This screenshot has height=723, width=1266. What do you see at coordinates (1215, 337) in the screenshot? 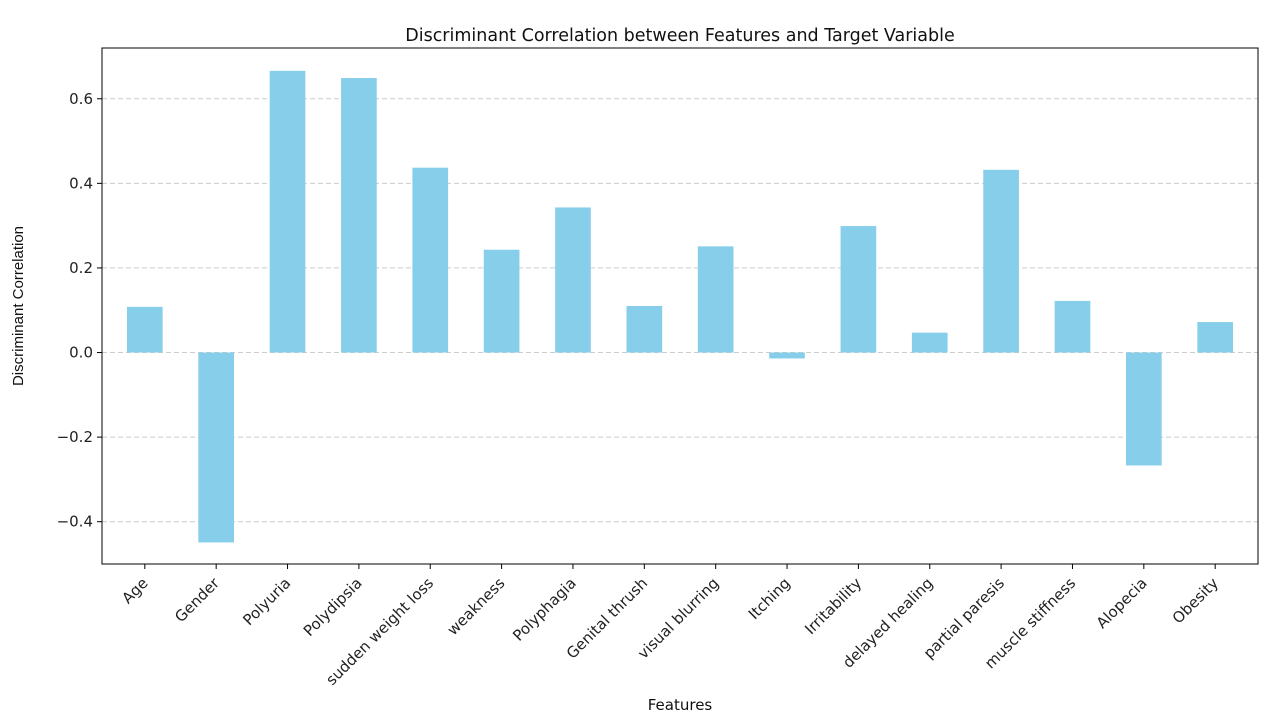
I see `bar-obesity` at bounding box center [1215, 337].